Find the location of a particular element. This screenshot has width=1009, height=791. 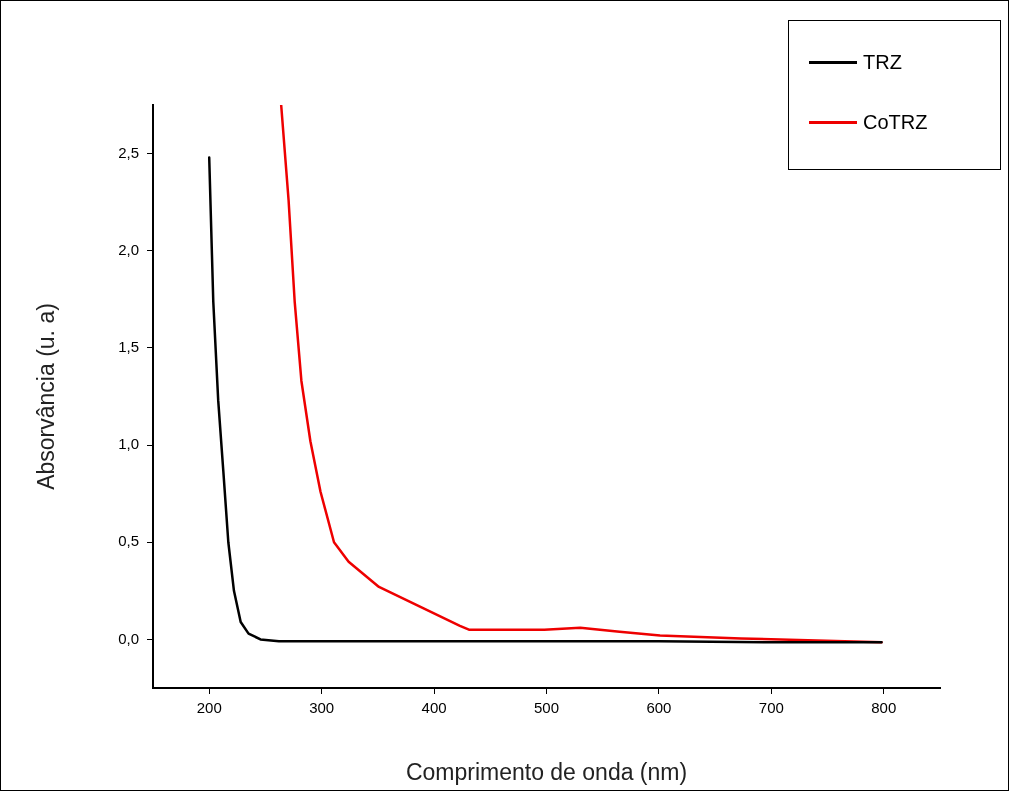

y-tick-label: 1,5 is located at coordinates (128, 347).